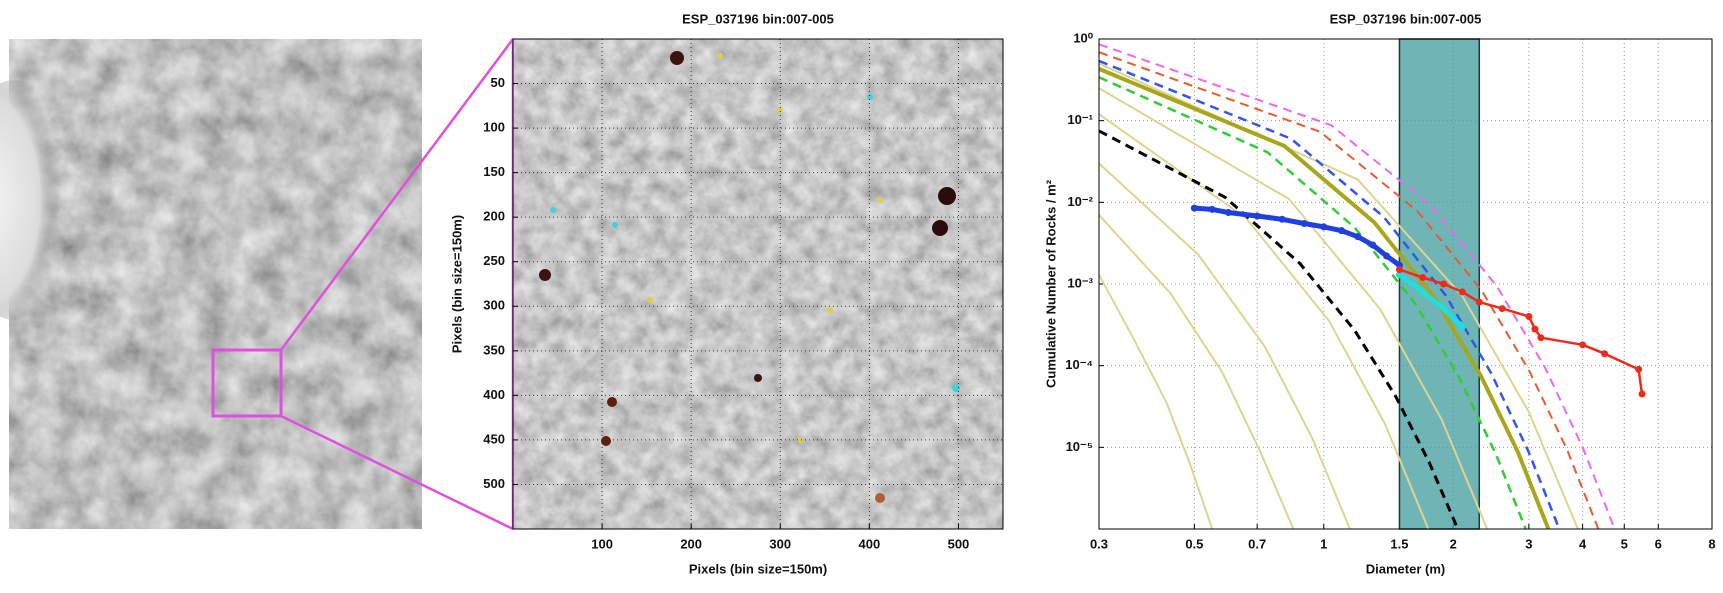 The width and height of the screenshot is (1723, 593). What do you see at coordinates (1323, 543) in the screenshot?
I see `x-tick-label: 1` at bounding box center [1323, 543].